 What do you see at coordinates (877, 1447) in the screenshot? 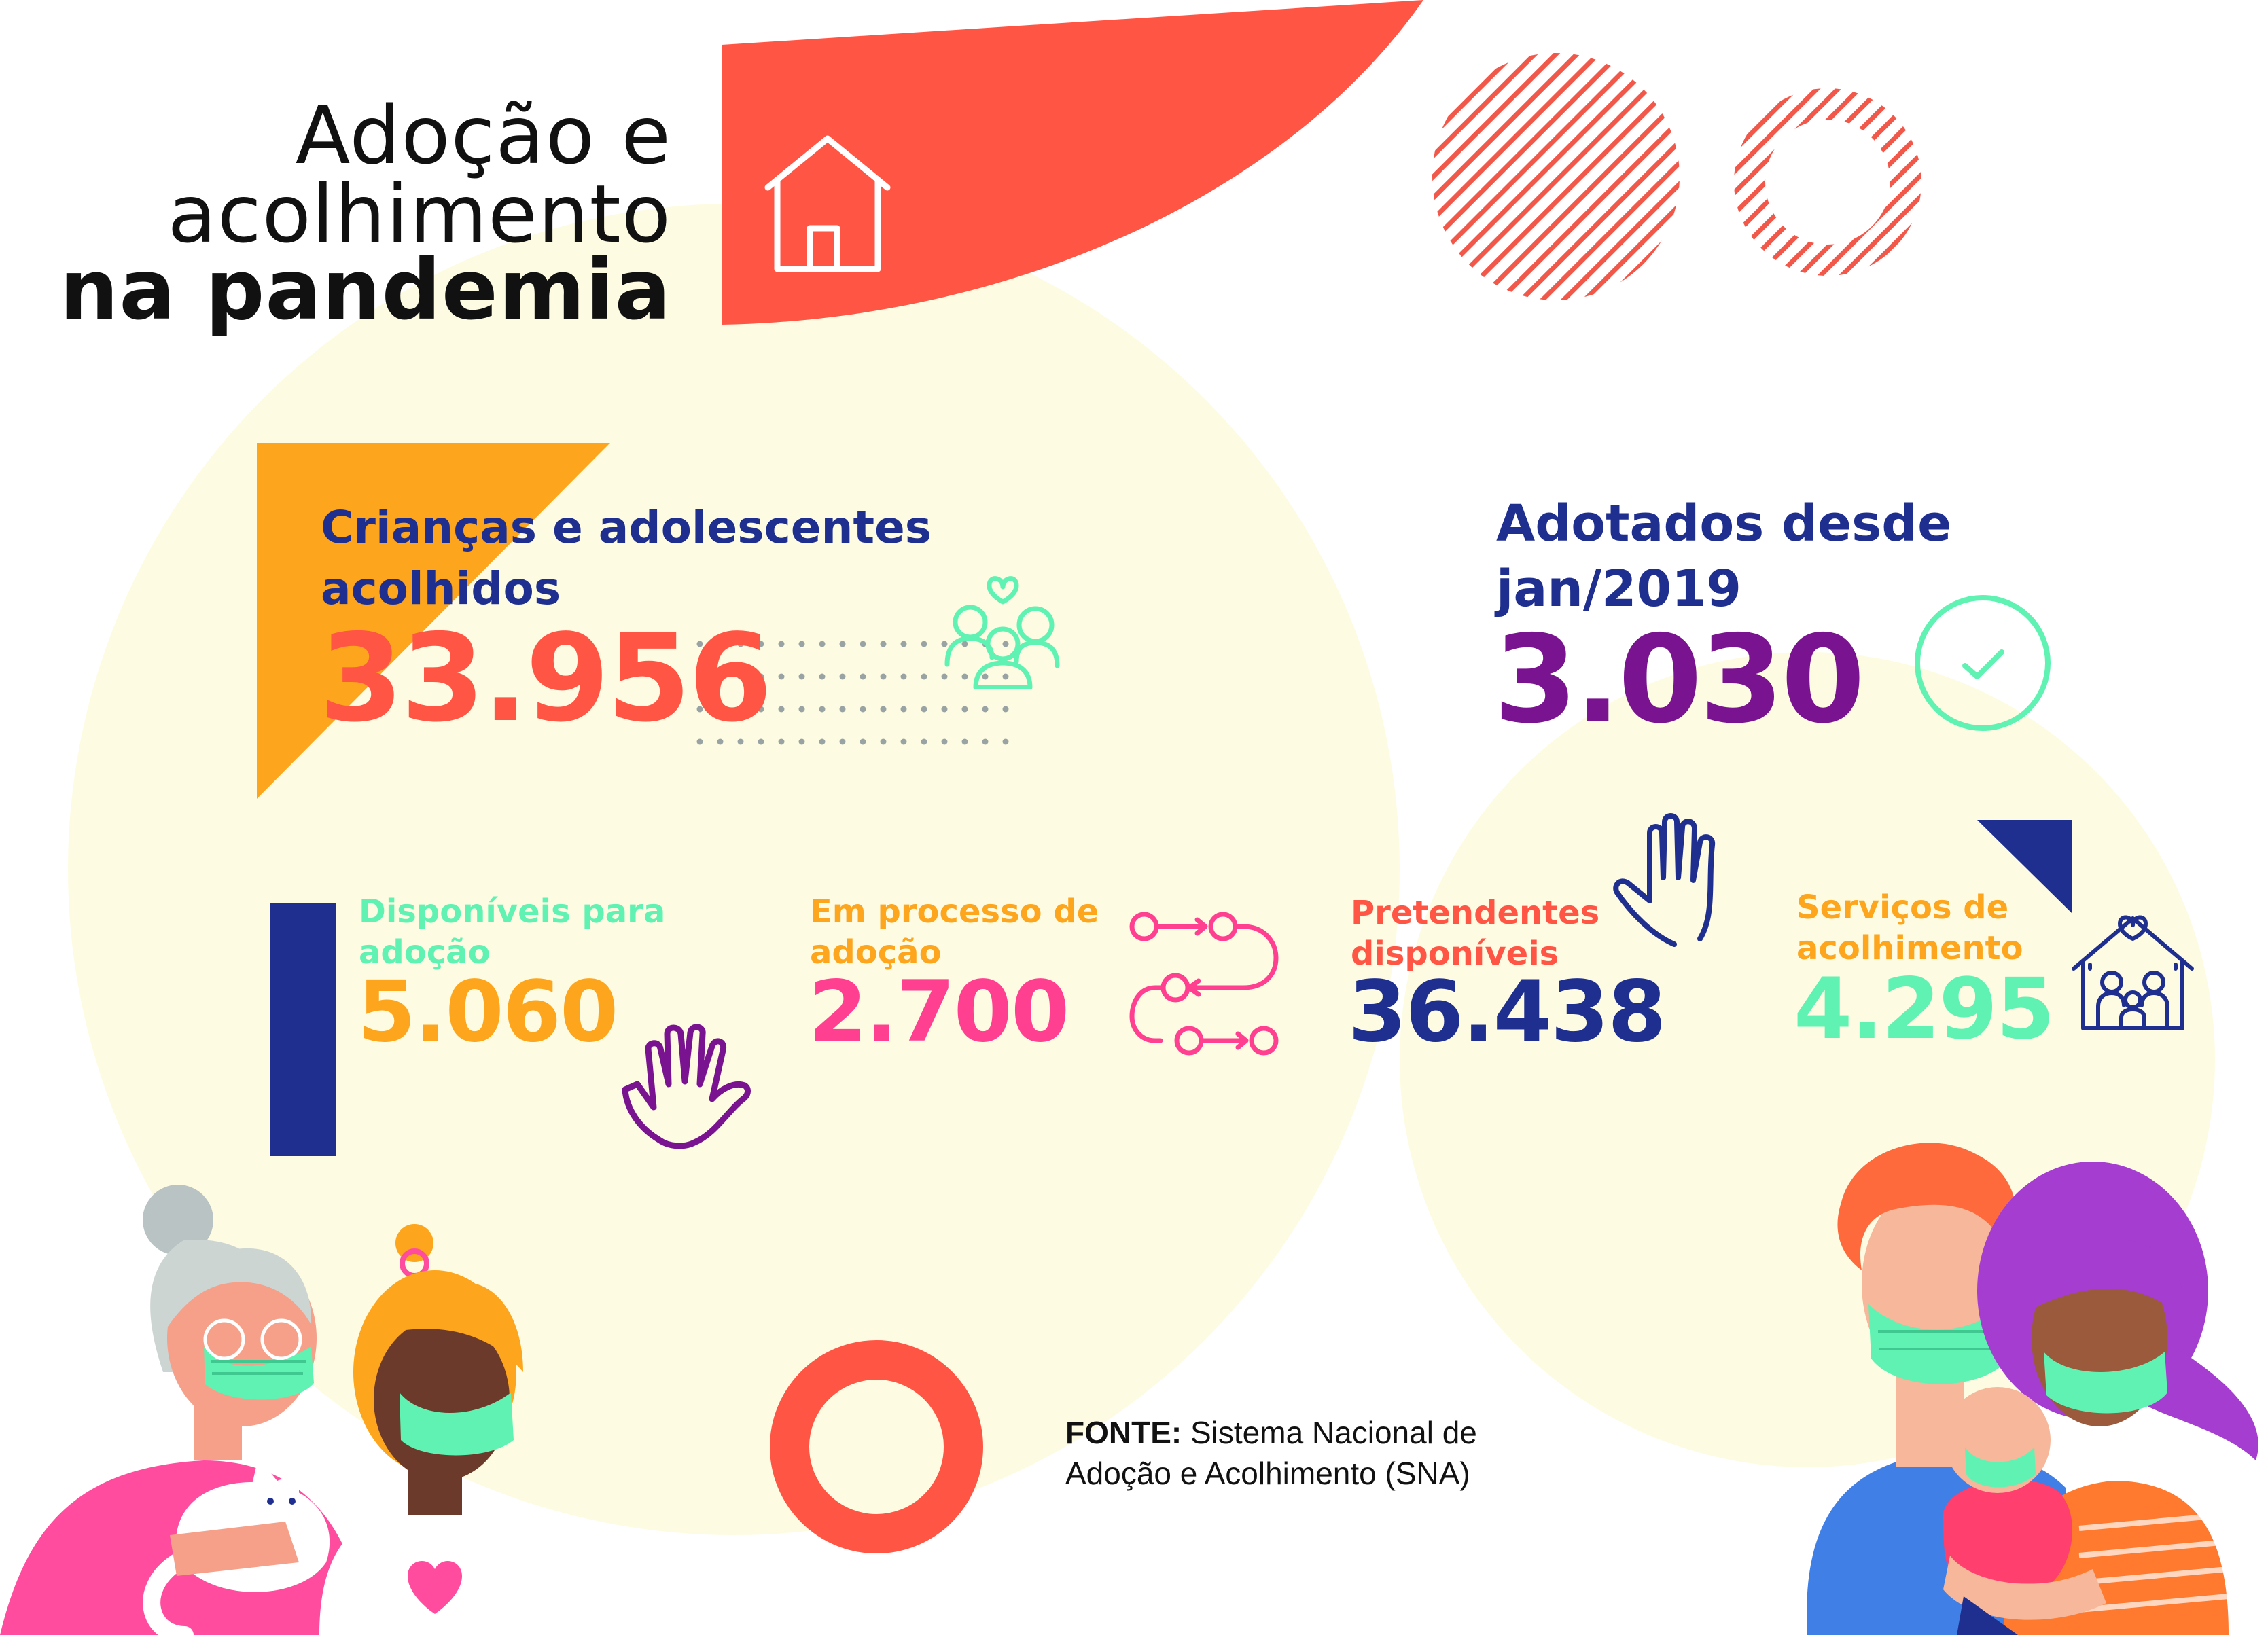
I see `coral-ring` at bounding box center [877, 1447].